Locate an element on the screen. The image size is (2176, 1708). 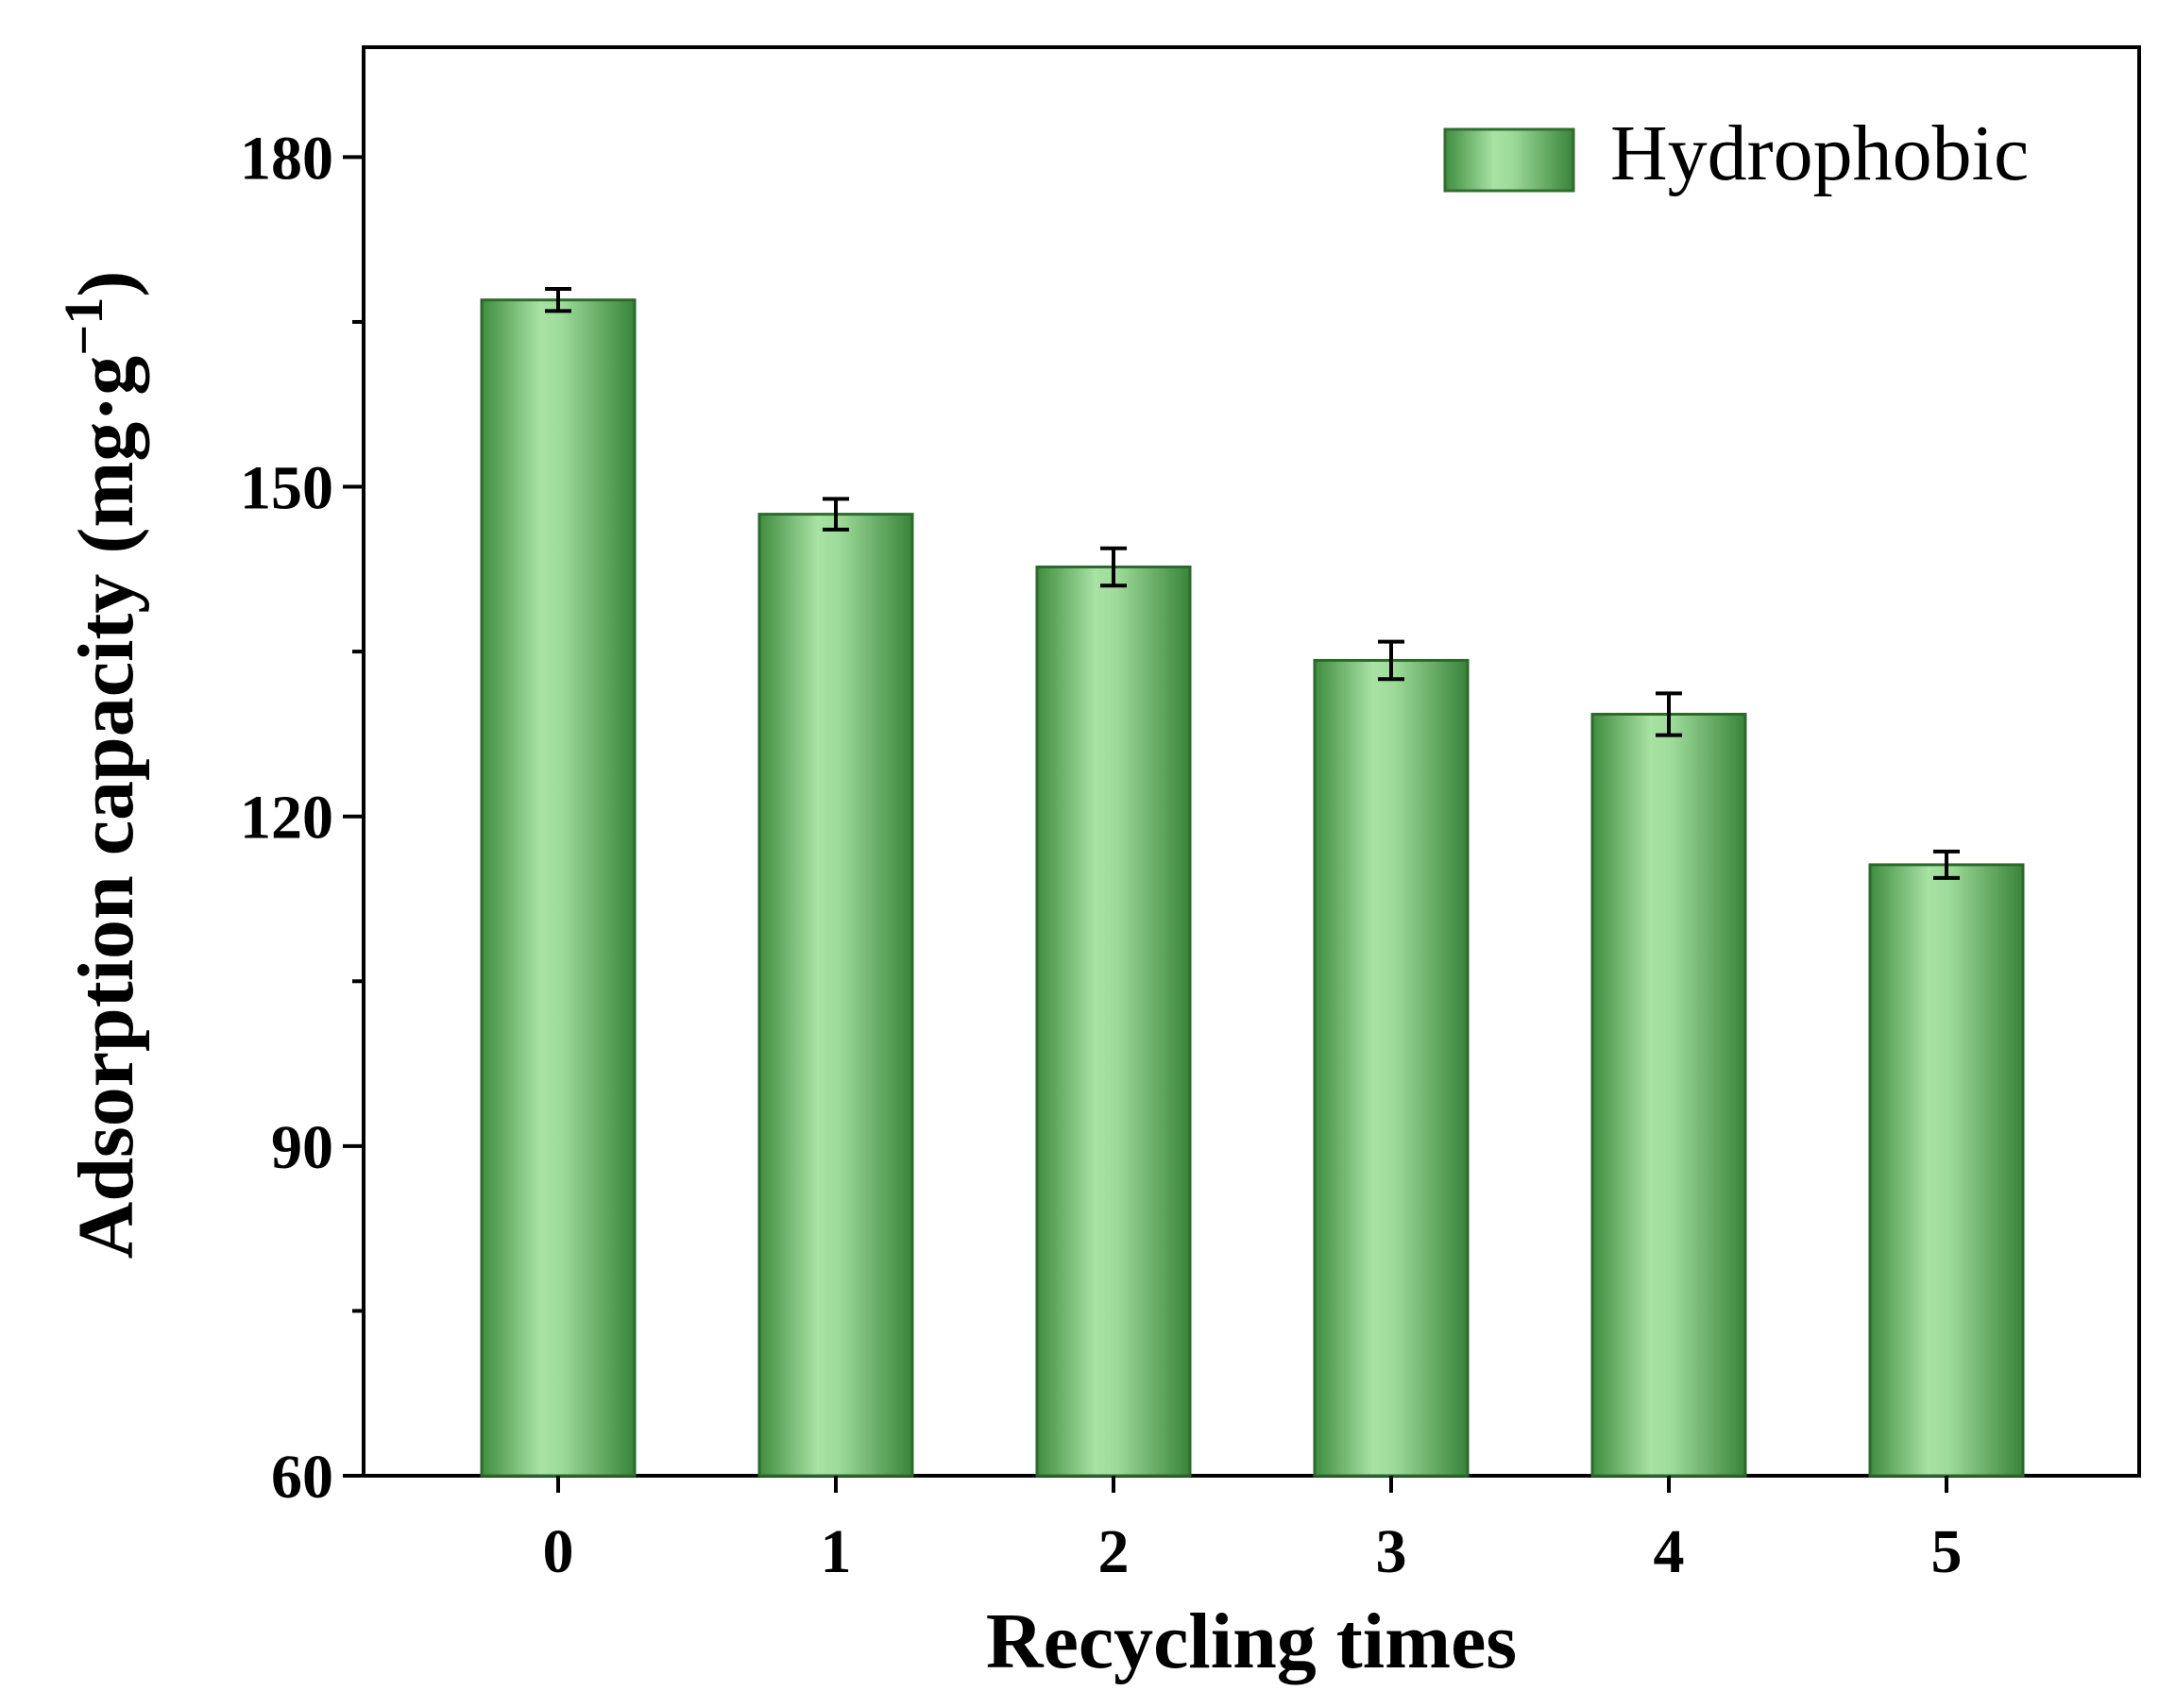
x-tick-label-1: 1 is located at coordinates (836, 1551).